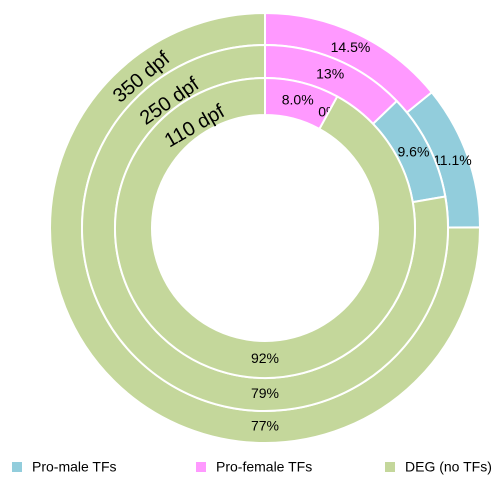 This screenshot has width=501, height=480. What do you see at coordinates (265, 426) in the screenshot?
I see `value-label: 77%` at bounding box center [265, 426].